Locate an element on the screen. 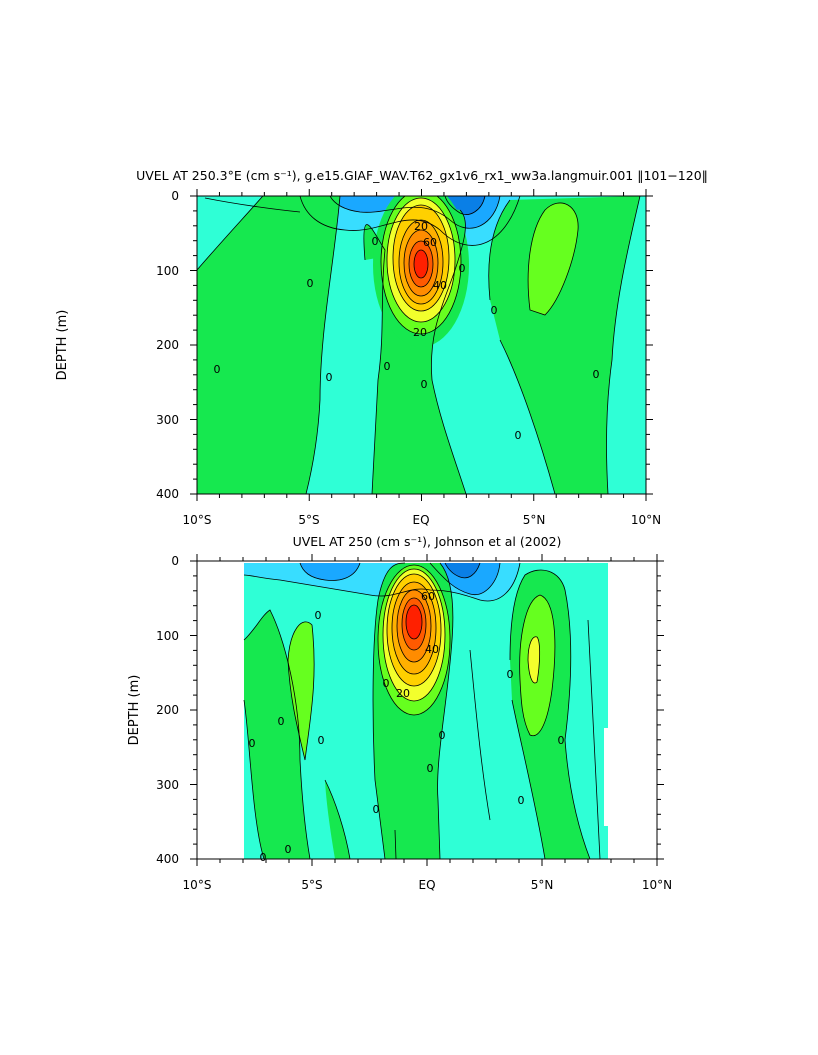 Image resolution: width=818 pixels, height=1055 pixels. panel-1-contour-label: 60 is located at coordinates (430, 242).